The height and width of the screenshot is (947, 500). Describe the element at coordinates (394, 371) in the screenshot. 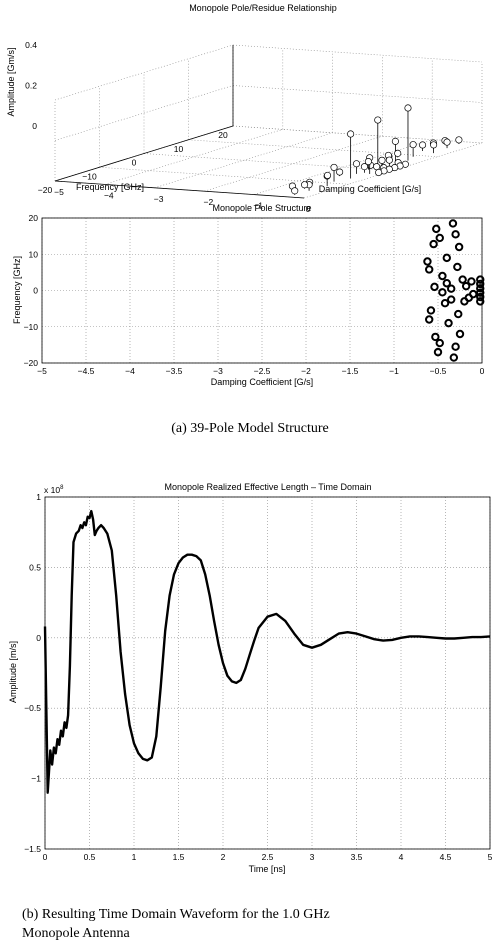

I see `tick-pole-x: −1` at that location.